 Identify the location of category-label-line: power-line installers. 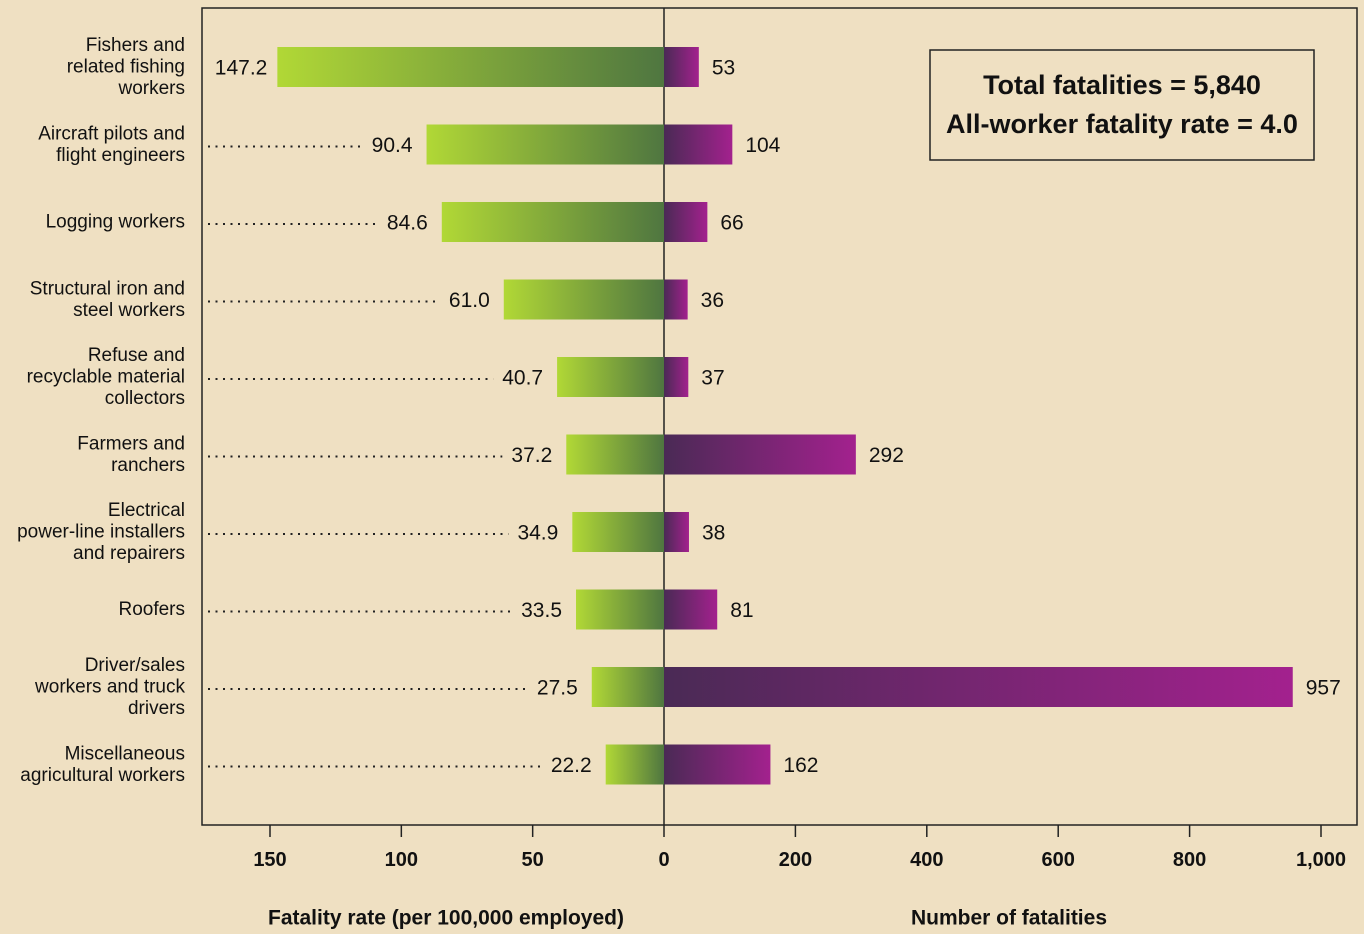
(101, 532).